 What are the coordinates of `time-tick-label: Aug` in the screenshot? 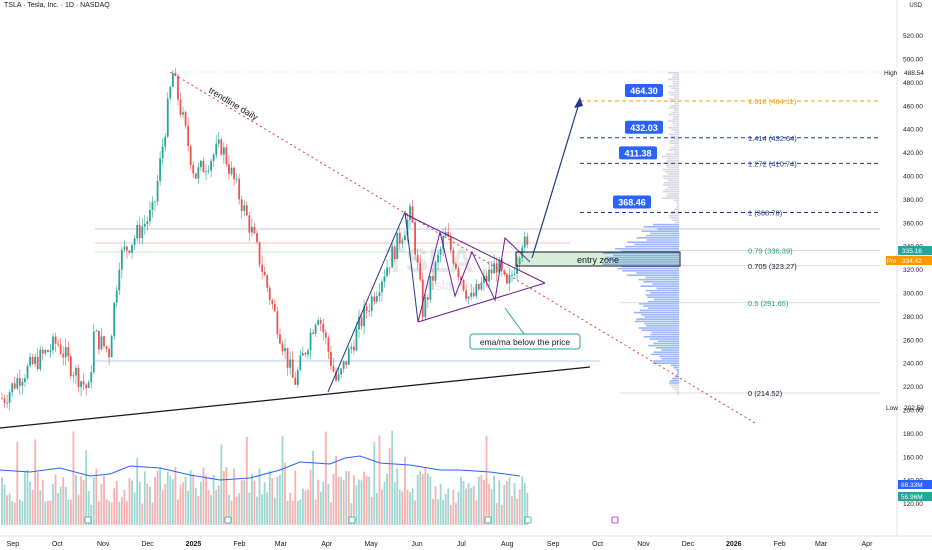 It's located at (507, 544).